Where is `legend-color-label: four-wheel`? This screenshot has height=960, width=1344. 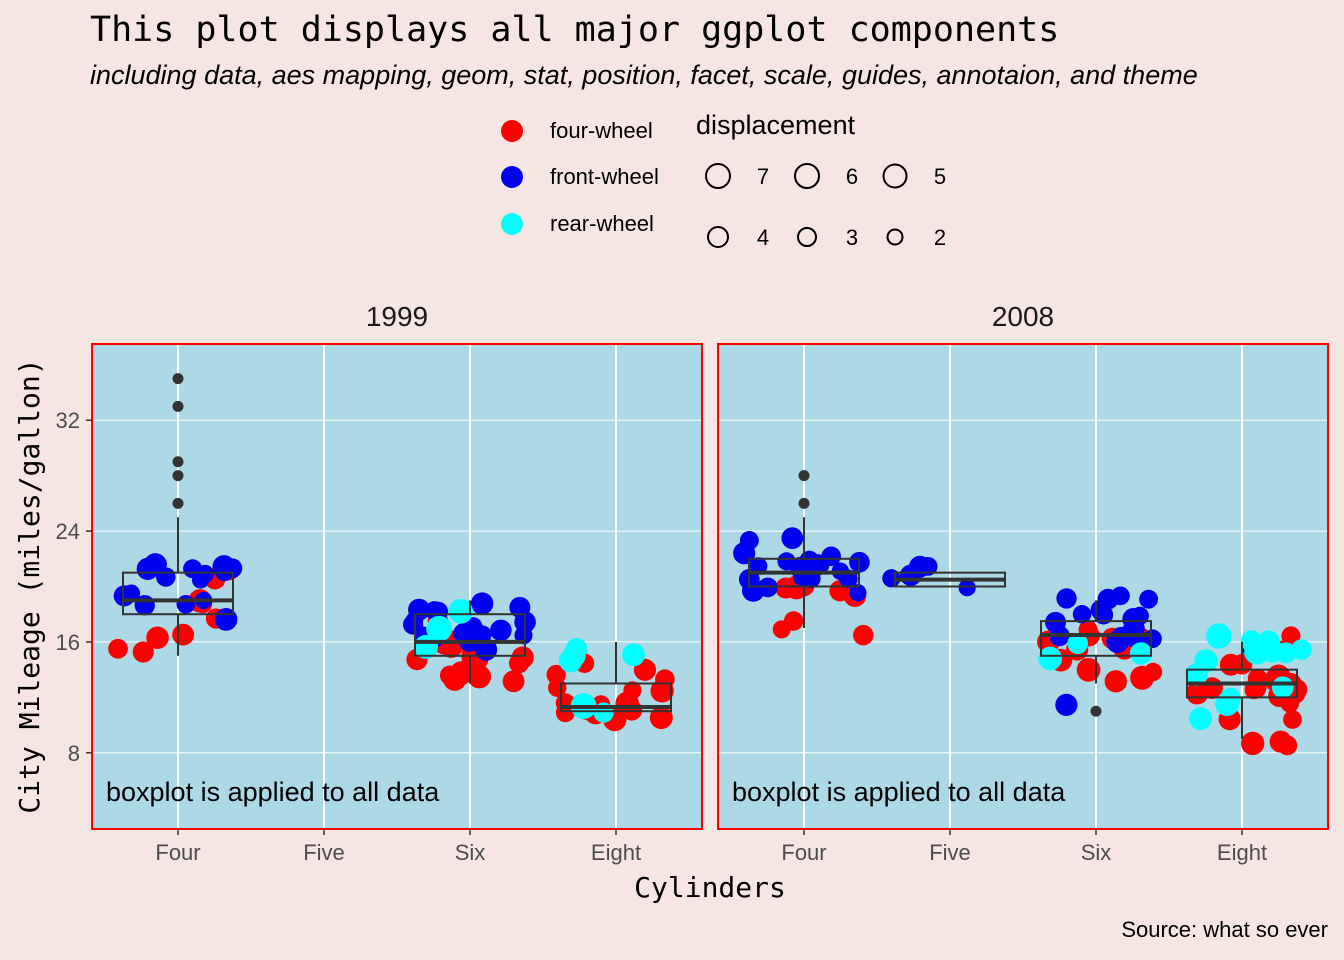
legend-color-label: four-wheel is located at coordinates (601, 130).